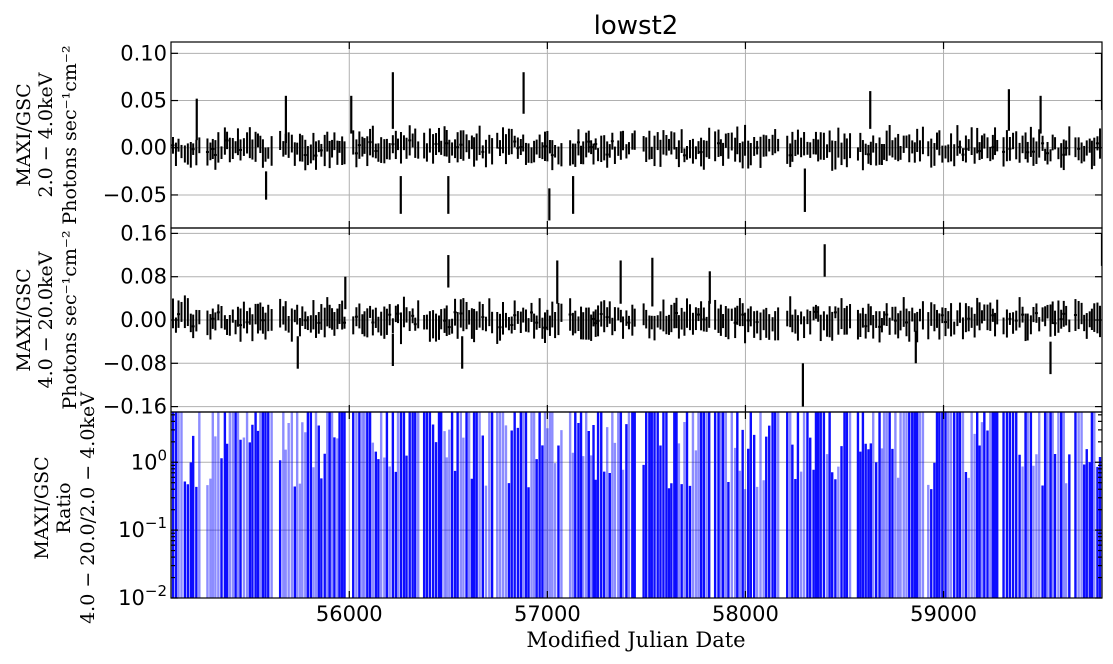  Describe the element at coordinates (70, 319) in the screenshot. I see `y-axis-label-middle-line-3: Photons sec⁻¹cm⁻²` at that location.